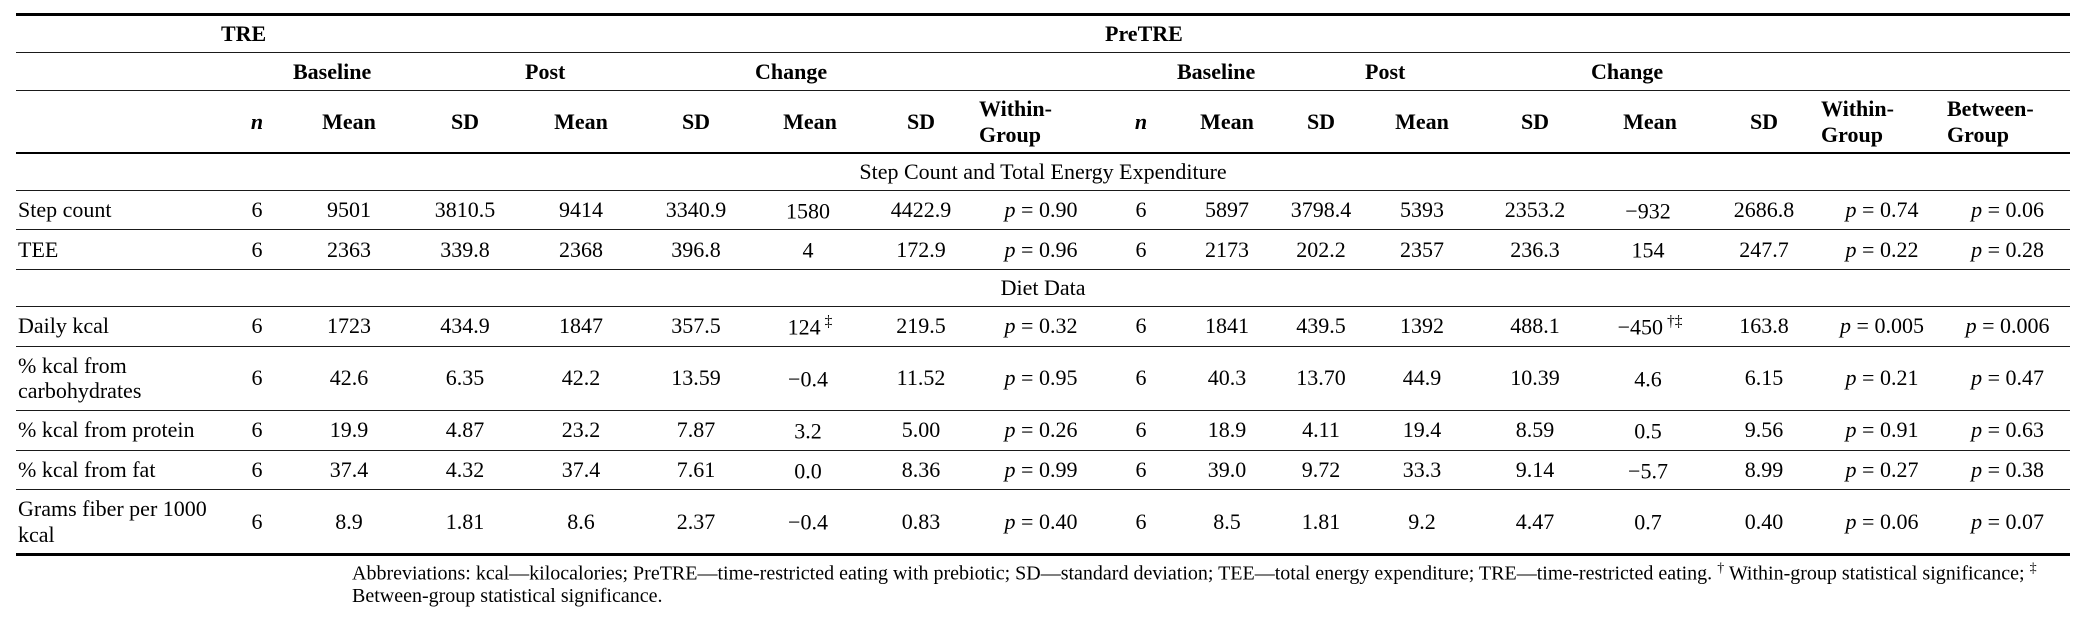  What do you see at coordinates (2024, 326) in the screenshot?
I see `p-value: 0.006` at bounding box center [2024, 326].